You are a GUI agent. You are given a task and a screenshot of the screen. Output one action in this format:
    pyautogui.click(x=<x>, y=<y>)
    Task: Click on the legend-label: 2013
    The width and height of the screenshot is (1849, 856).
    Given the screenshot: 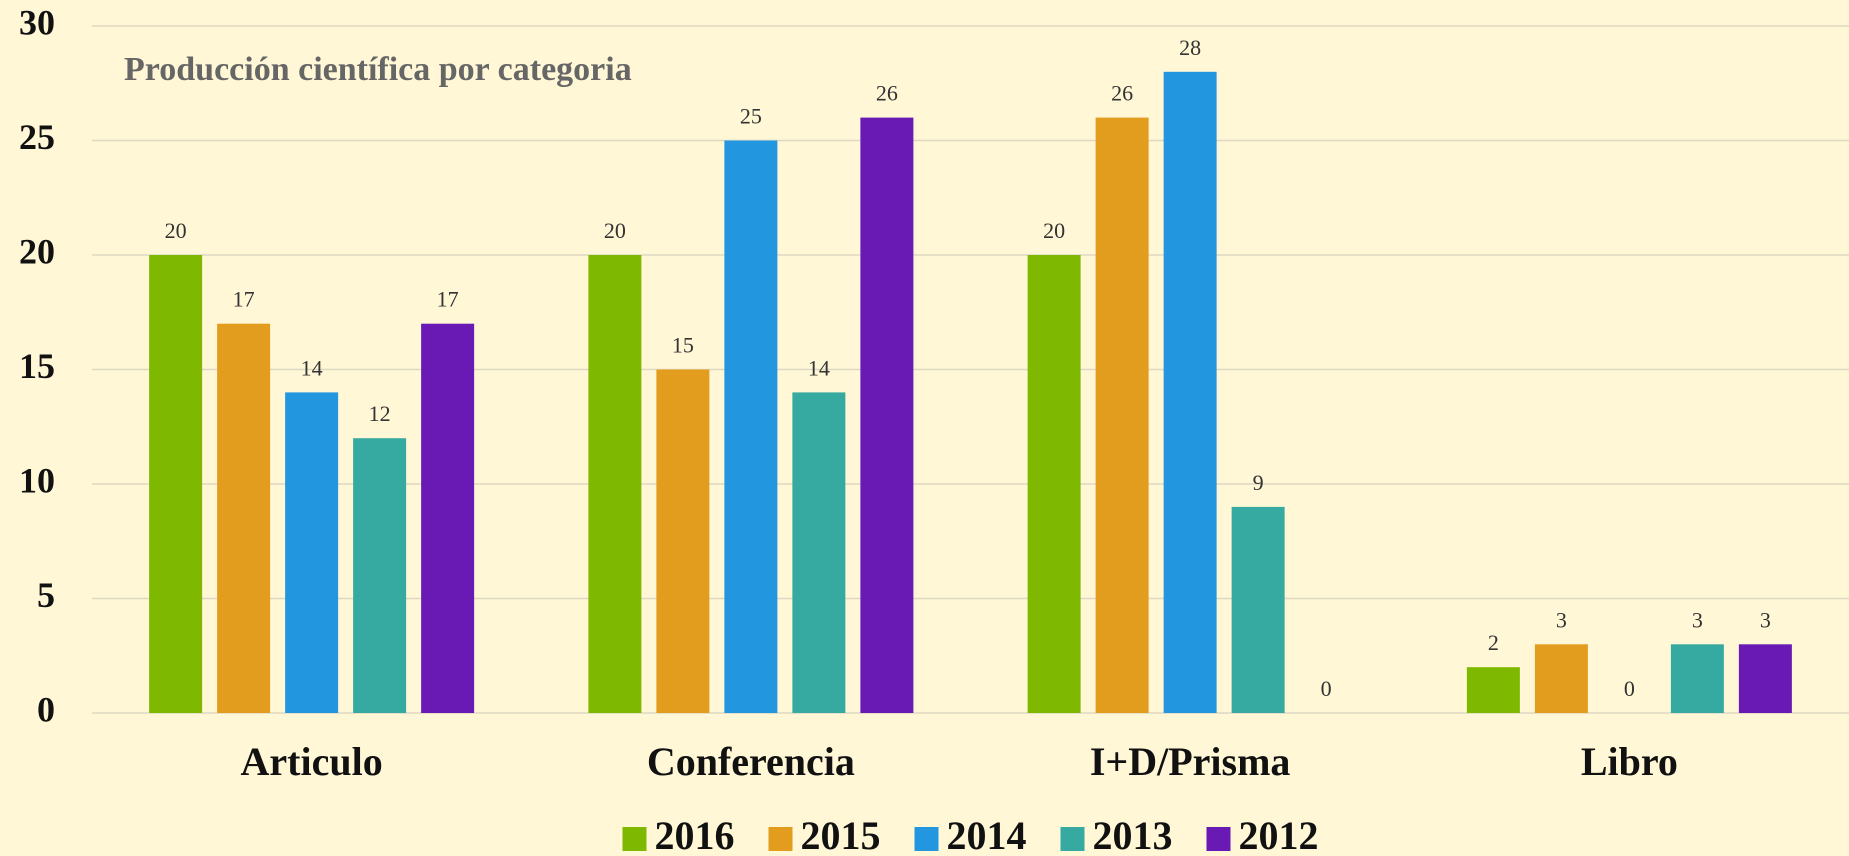 What is the action you would take?
    pyautogui.click(x=1133, y=834)
    